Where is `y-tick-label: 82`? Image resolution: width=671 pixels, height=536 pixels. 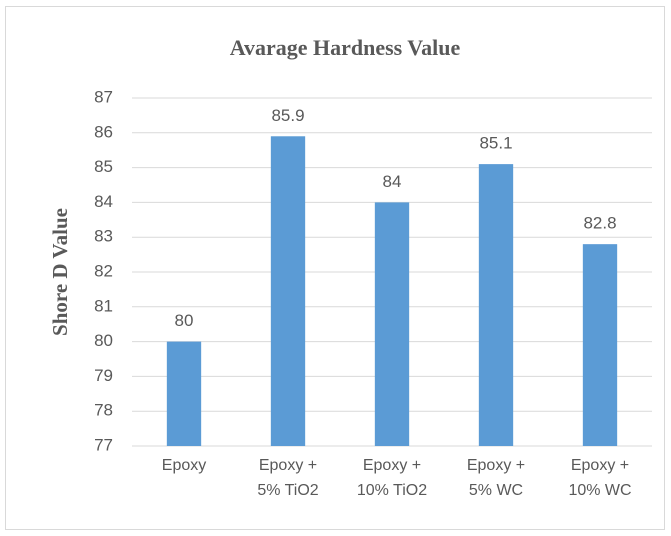 y-tick-label: 82 is located at coordinates (103, 270).